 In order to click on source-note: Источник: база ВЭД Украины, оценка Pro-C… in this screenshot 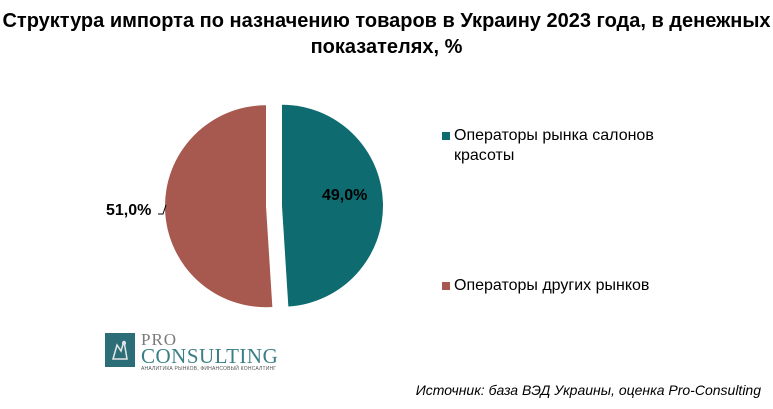, I will do `click(588, 390)`.